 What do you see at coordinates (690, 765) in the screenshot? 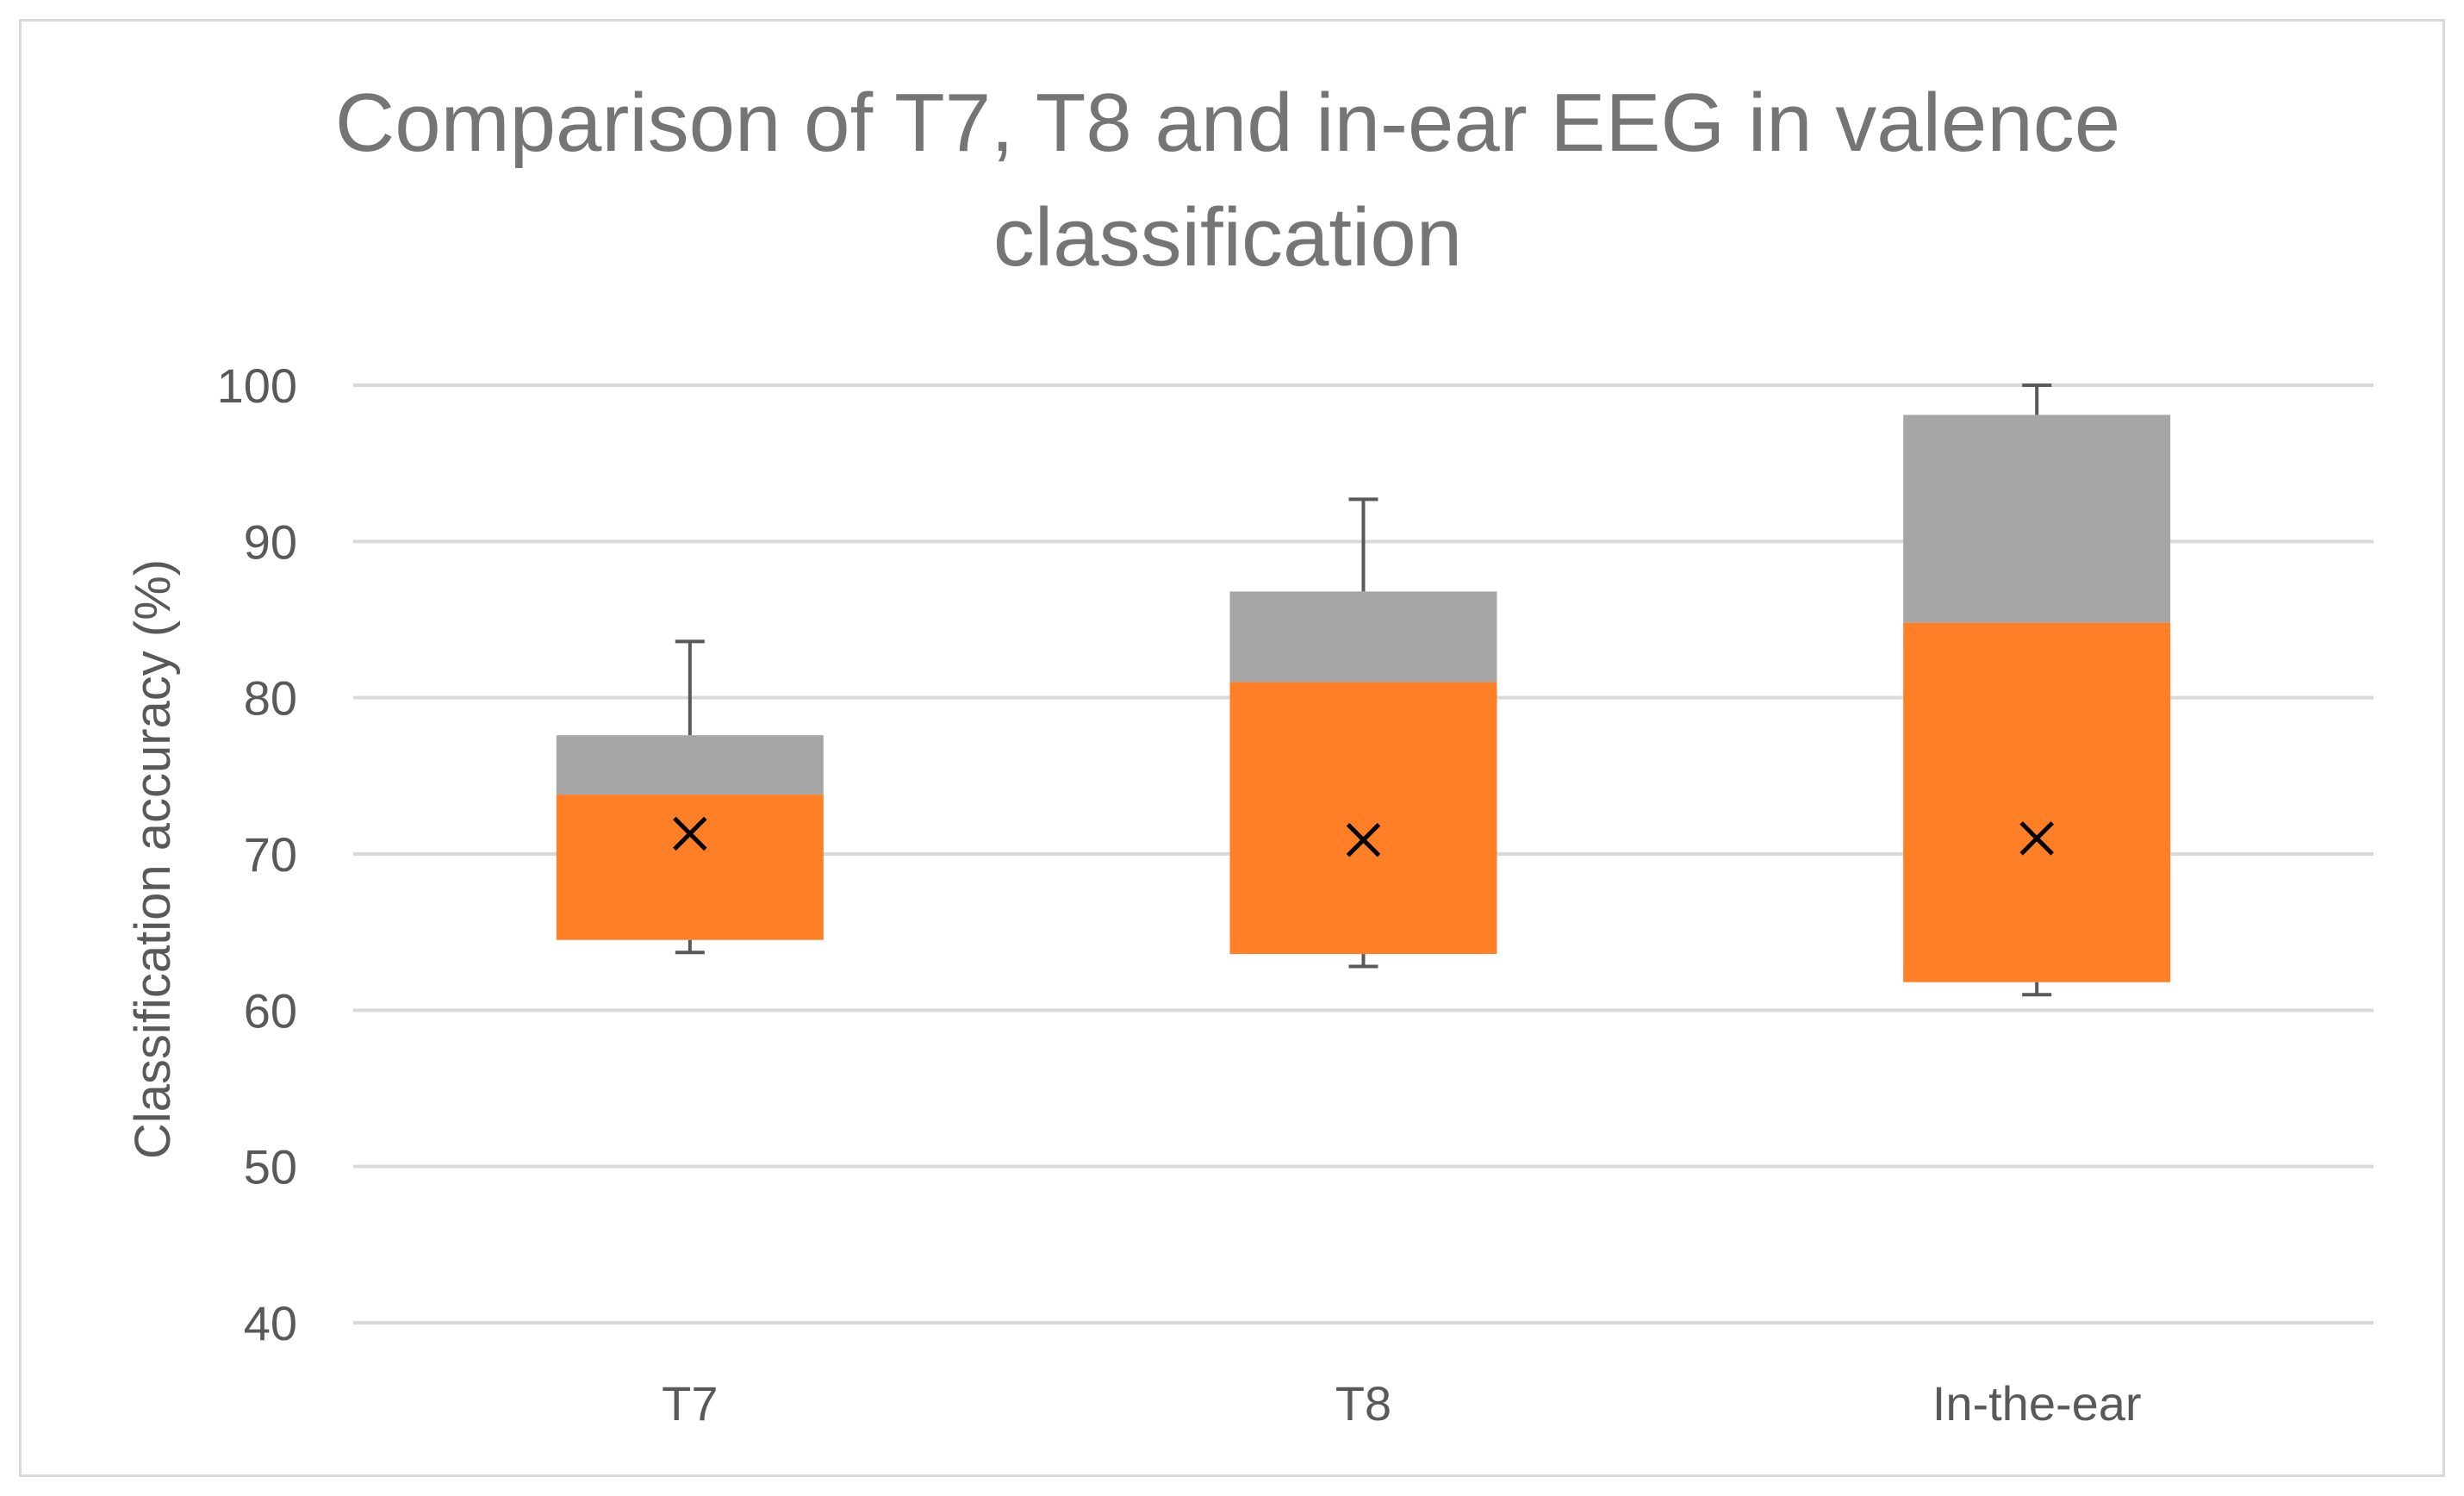
I see `upper-box-t7` at bounding box center [690, 765].